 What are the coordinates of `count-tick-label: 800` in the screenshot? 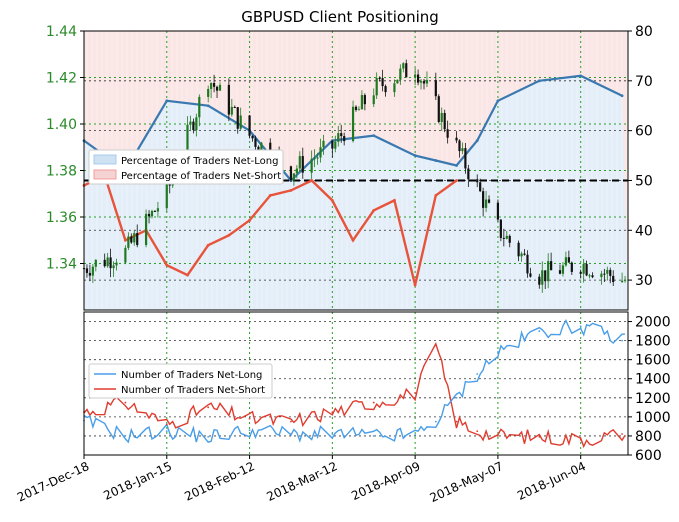 It's located at (648, 437).